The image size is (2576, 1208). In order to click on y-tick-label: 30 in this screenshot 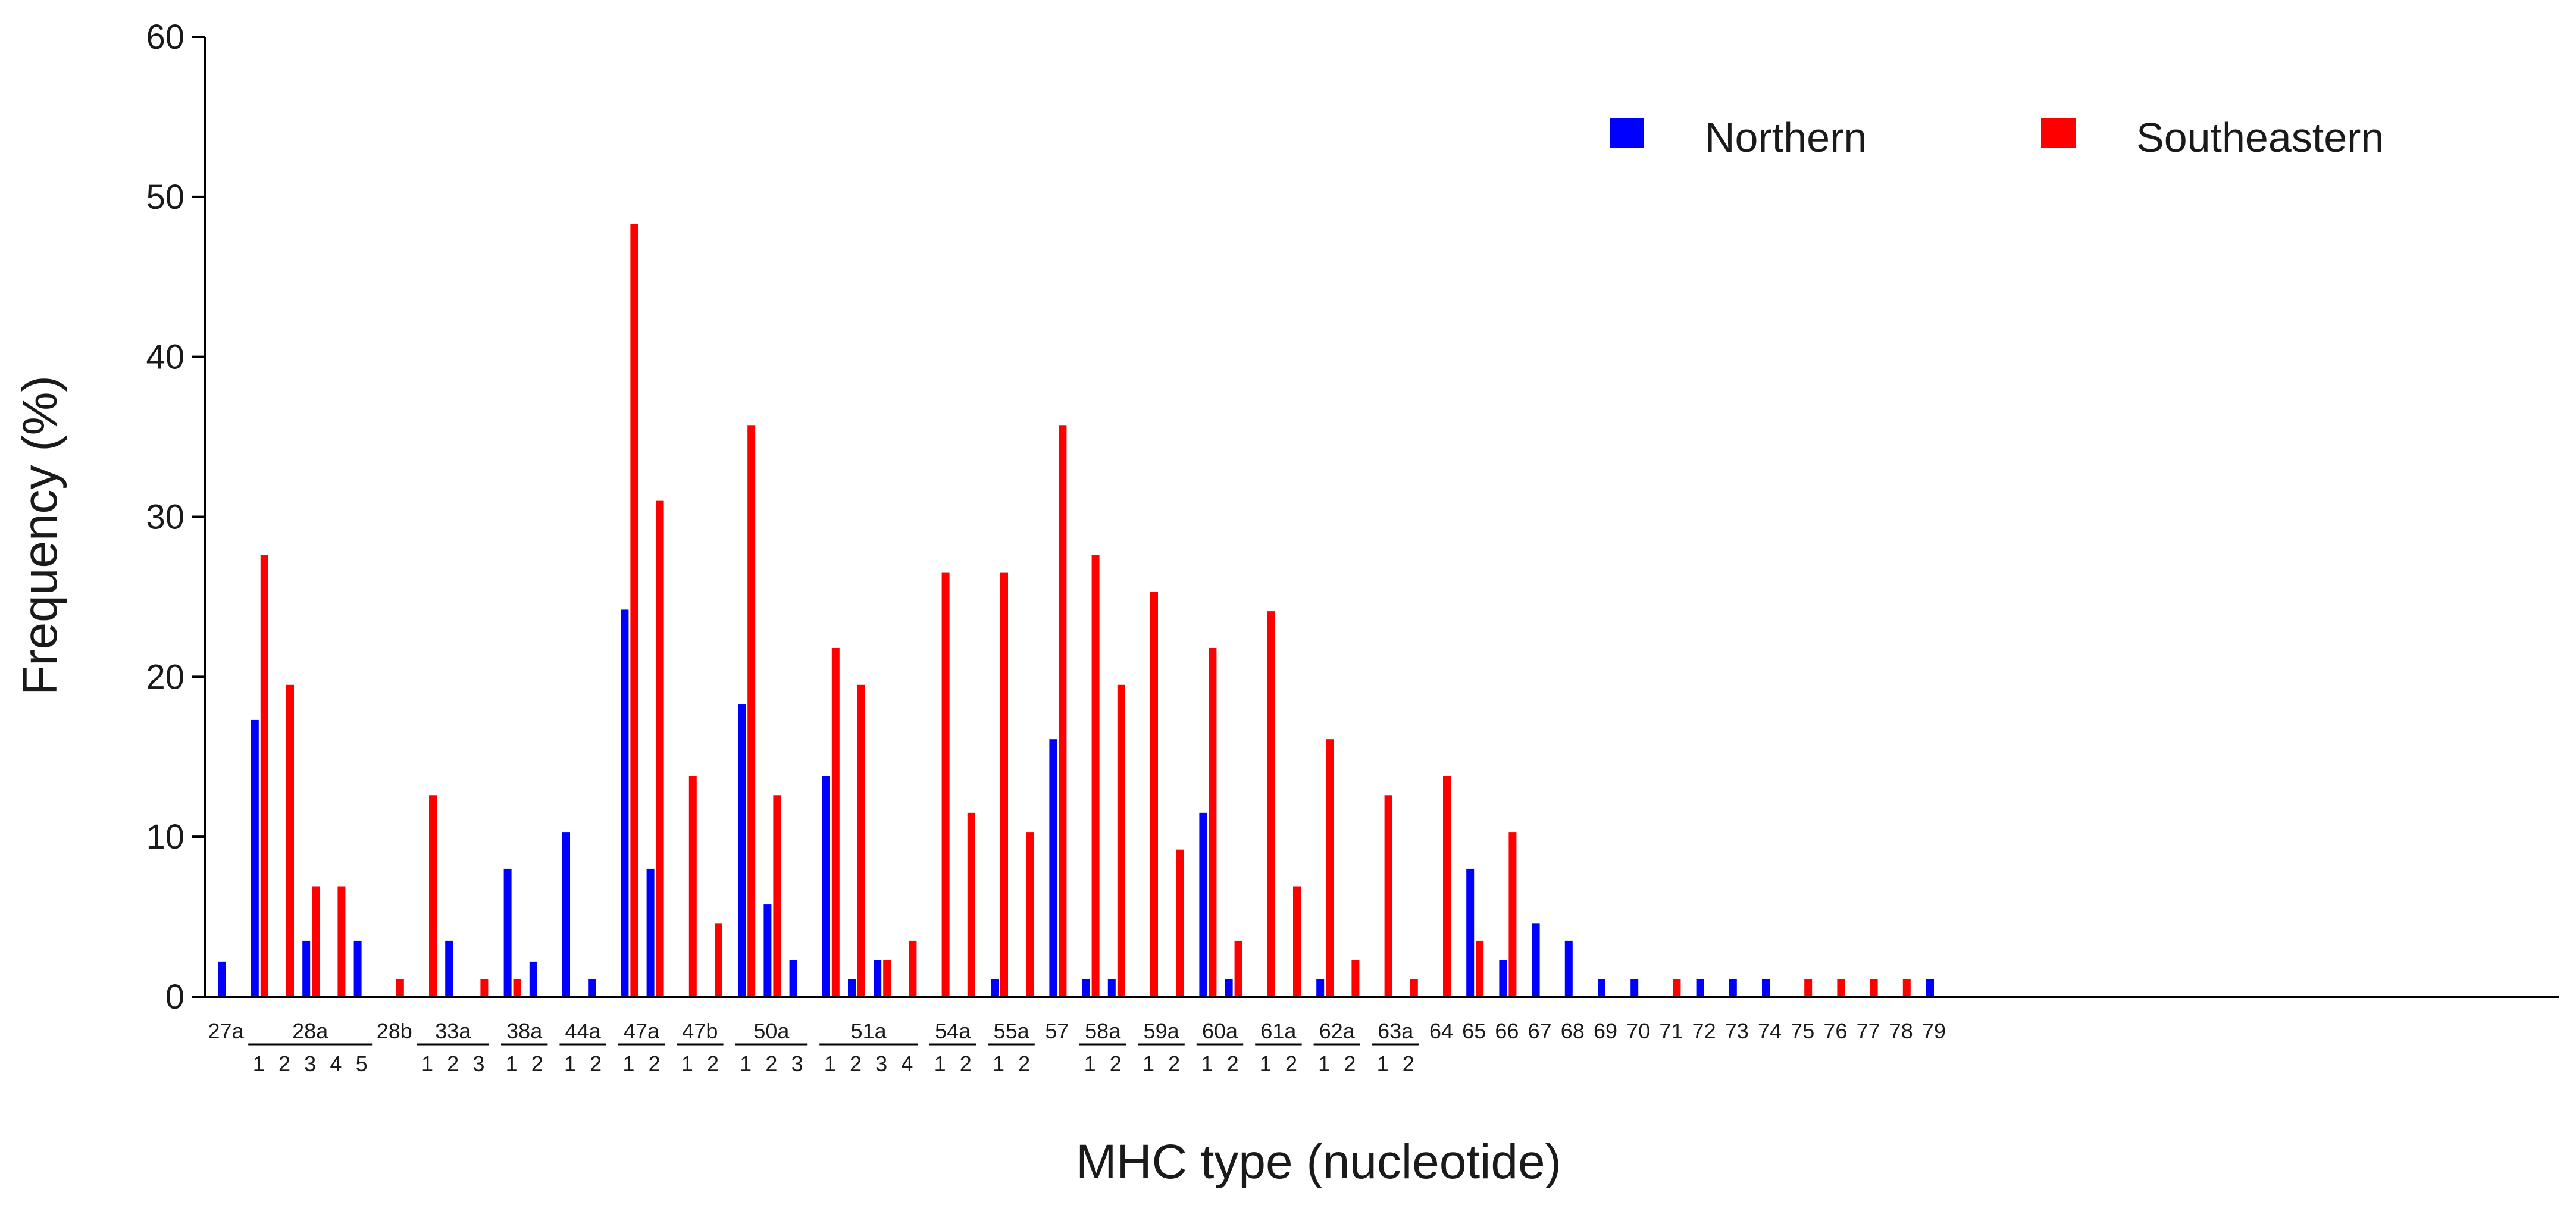, I will do `click(165, 517)`.